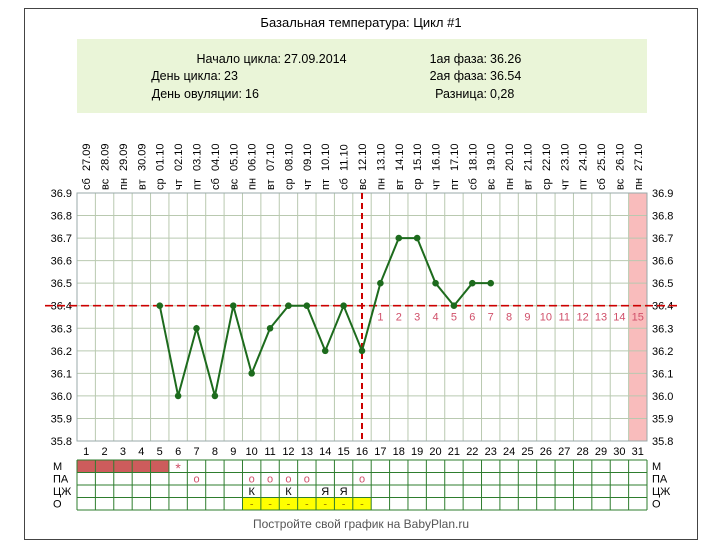  What do you see at coordinates (509, 452) in the screenshot?
I see `day-number-label: 24` at bounding box center [509, 452].